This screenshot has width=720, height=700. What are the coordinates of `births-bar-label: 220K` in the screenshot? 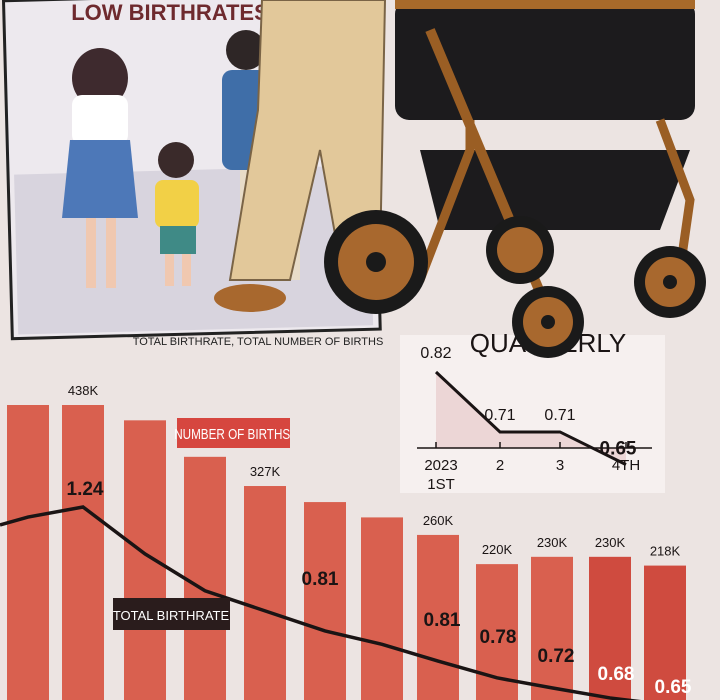 It's located at (497, 549).